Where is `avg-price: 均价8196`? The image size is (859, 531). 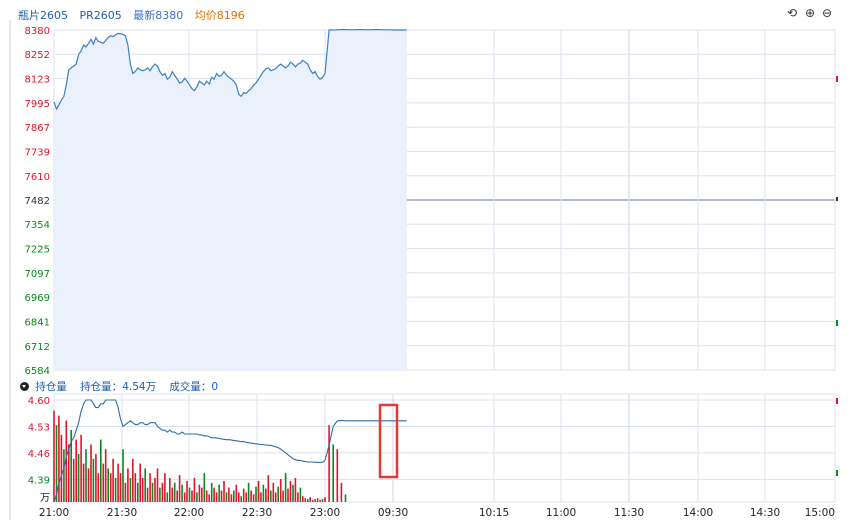 avg-price: 均价8196 is located at coordinates (220, 15).